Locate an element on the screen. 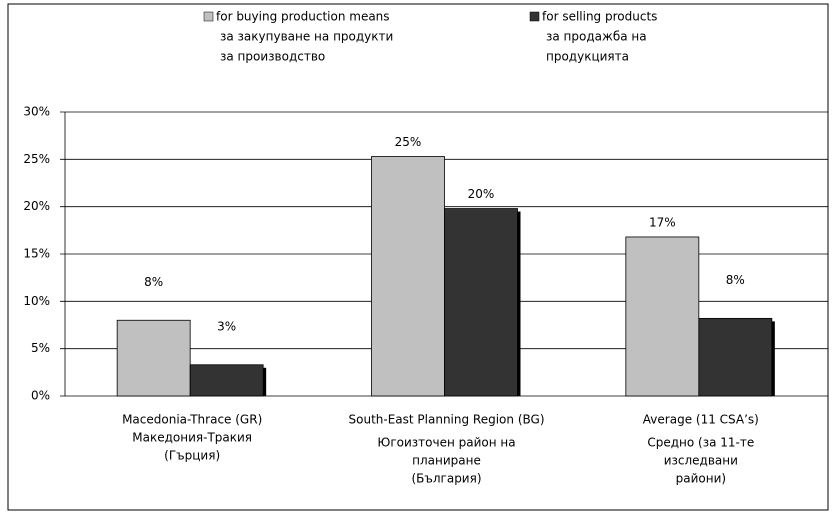 The image size is (836, 515). x-tick-label: Average (11 CSA’s) is located at coordinates (701, 420).